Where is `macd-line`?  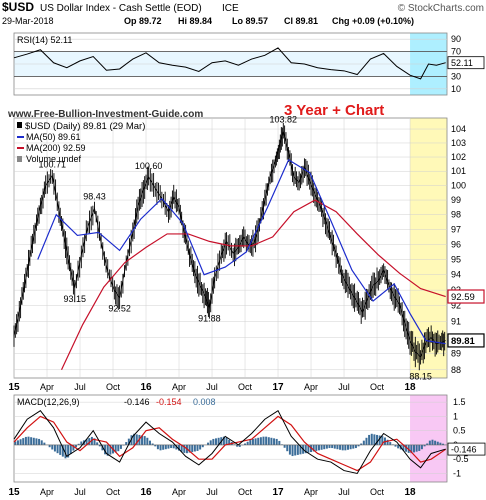
macd-line is located at coordinates (229, 442).